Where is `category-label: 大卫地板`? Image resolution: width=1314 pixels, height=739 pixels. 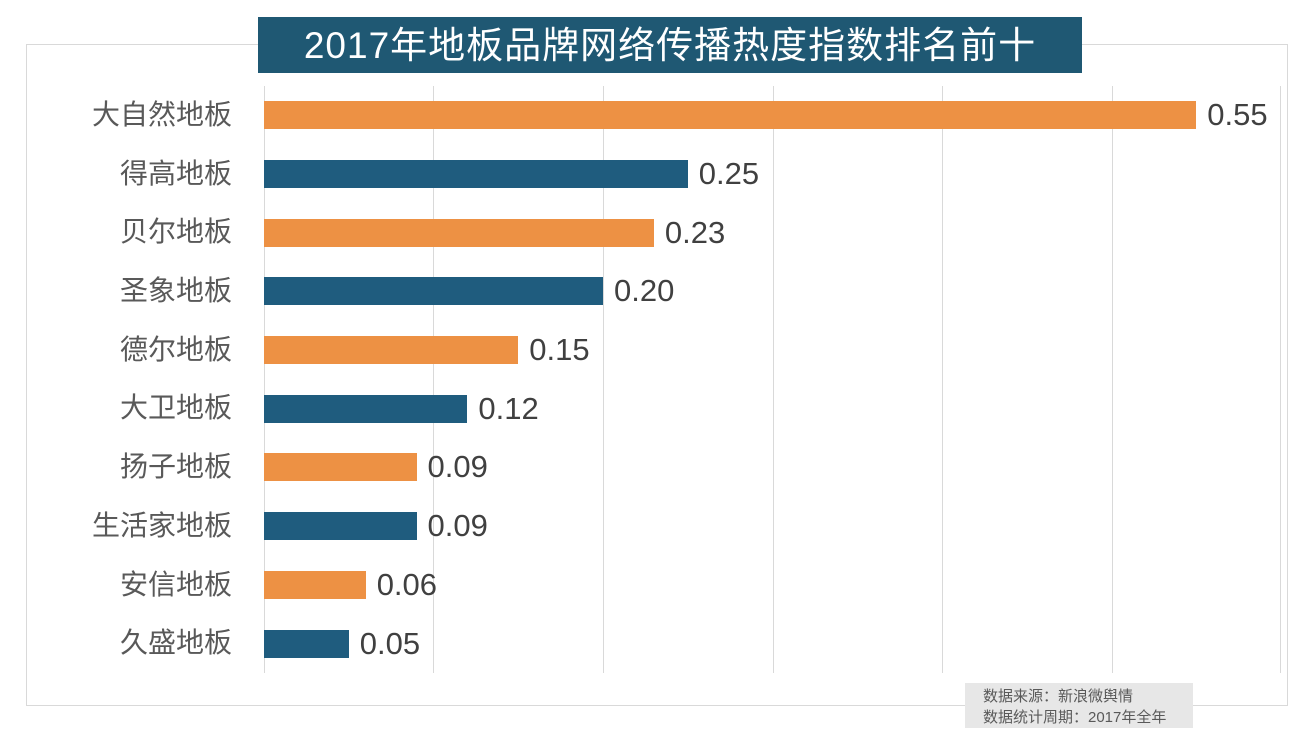 category-label: 大卫地板 is located at coordinates (175, 408).